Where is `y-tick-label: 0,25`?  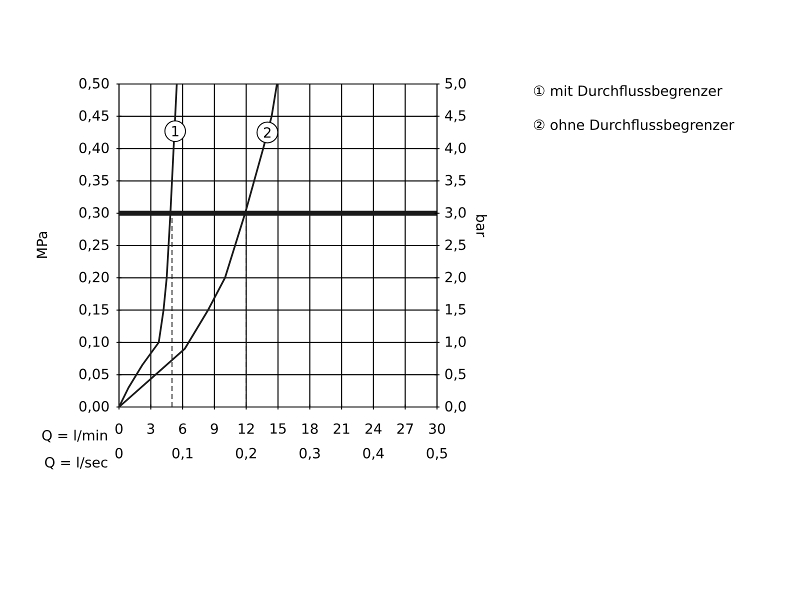 y-tick-label: 0,25 is located at coordinates (93, 245).